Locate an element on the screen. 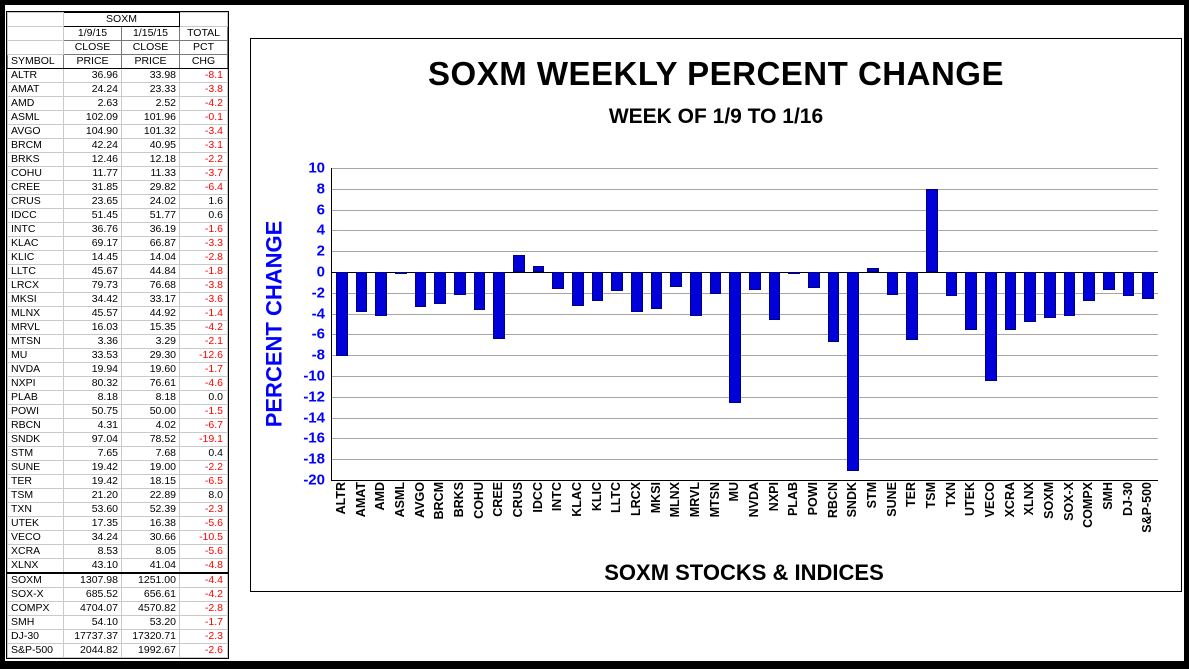  cell-pct: -4.6 is located at coordinates (203, 383).